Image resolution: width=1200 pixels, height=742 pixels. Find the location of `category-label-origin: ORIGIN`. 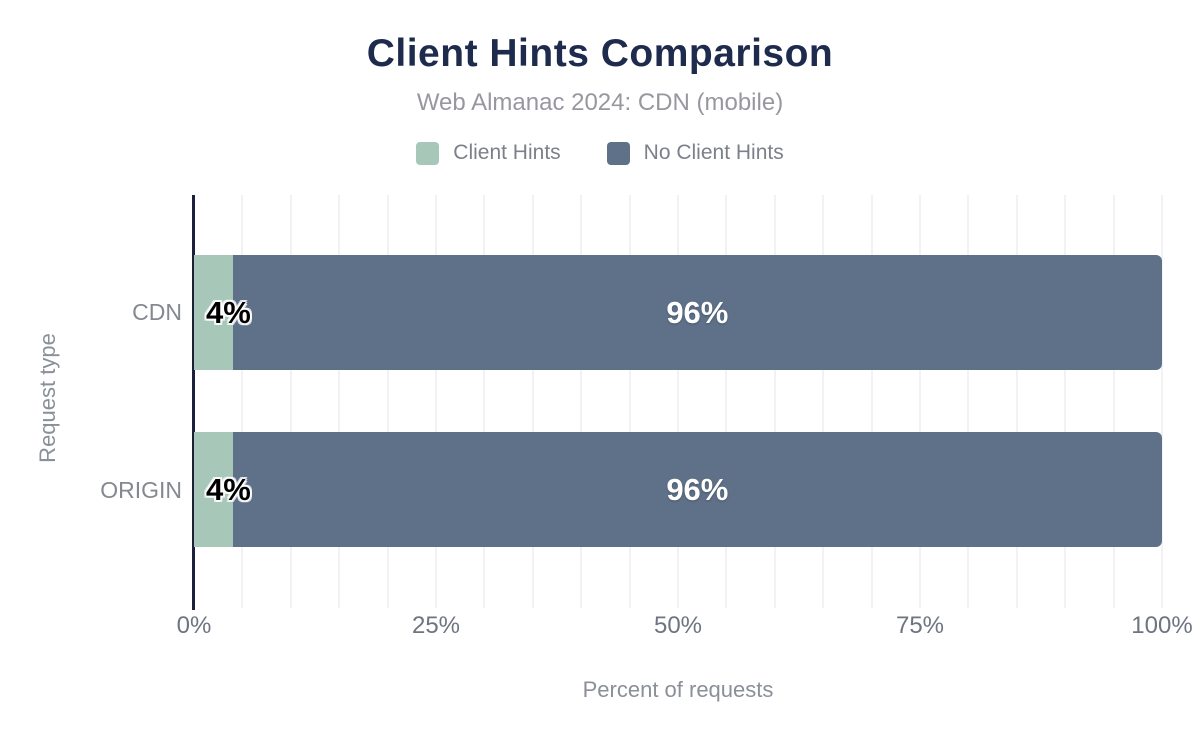

category-label-origin: ORIGIN is located at coordinates (141, 490).